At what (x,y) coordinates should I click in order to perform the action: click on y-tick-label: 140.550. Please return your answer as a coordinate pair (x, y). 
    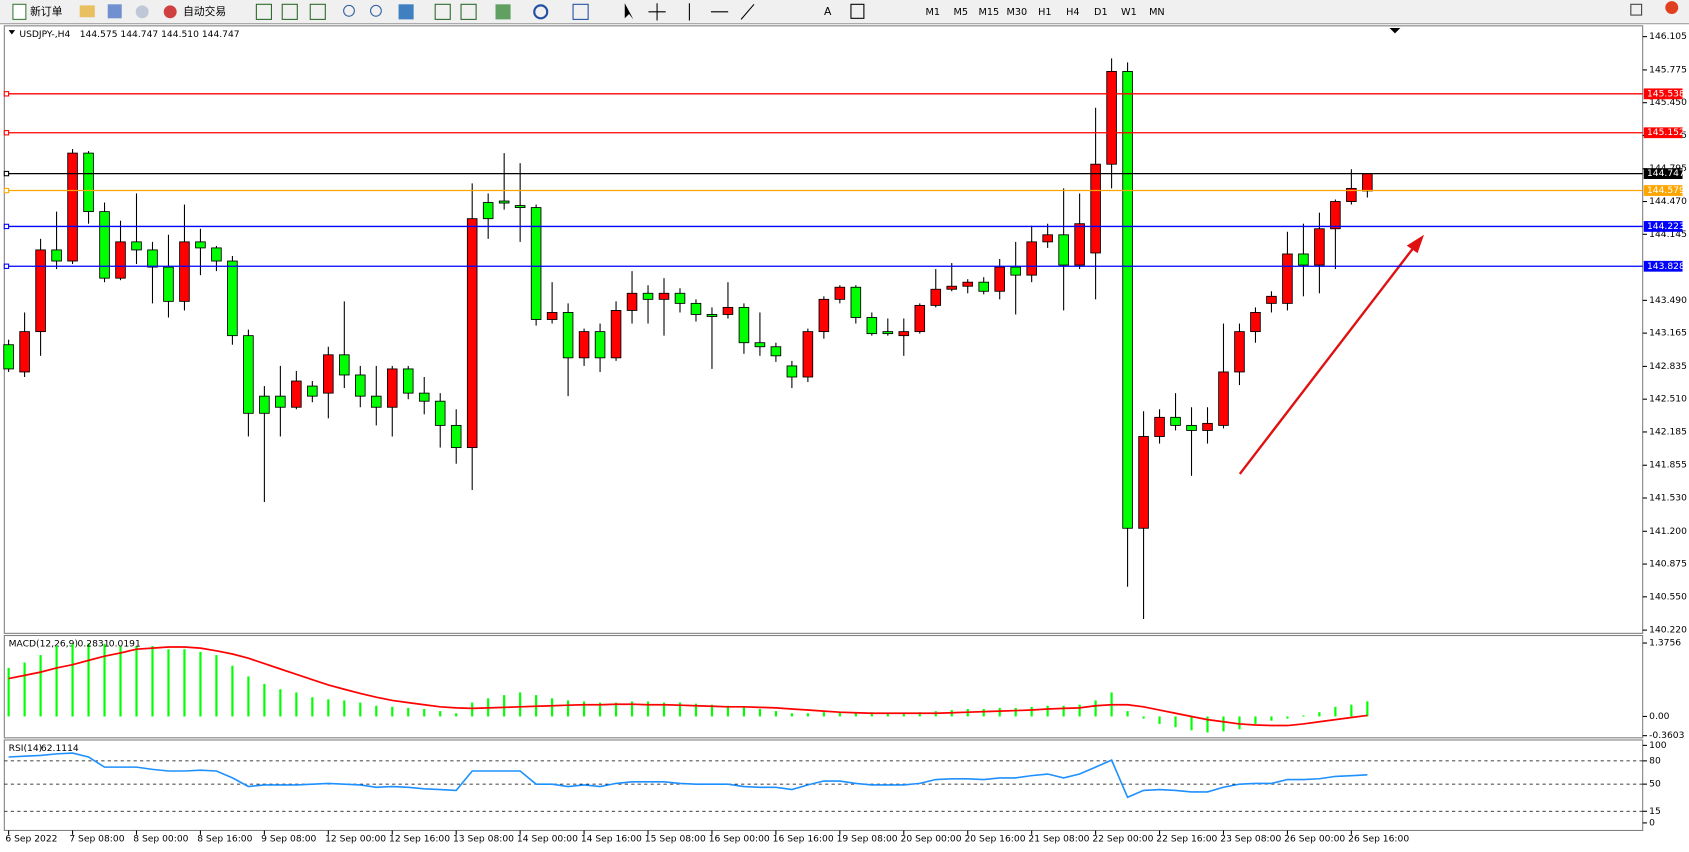
    Looking at the image, I should click on (1668, 597).